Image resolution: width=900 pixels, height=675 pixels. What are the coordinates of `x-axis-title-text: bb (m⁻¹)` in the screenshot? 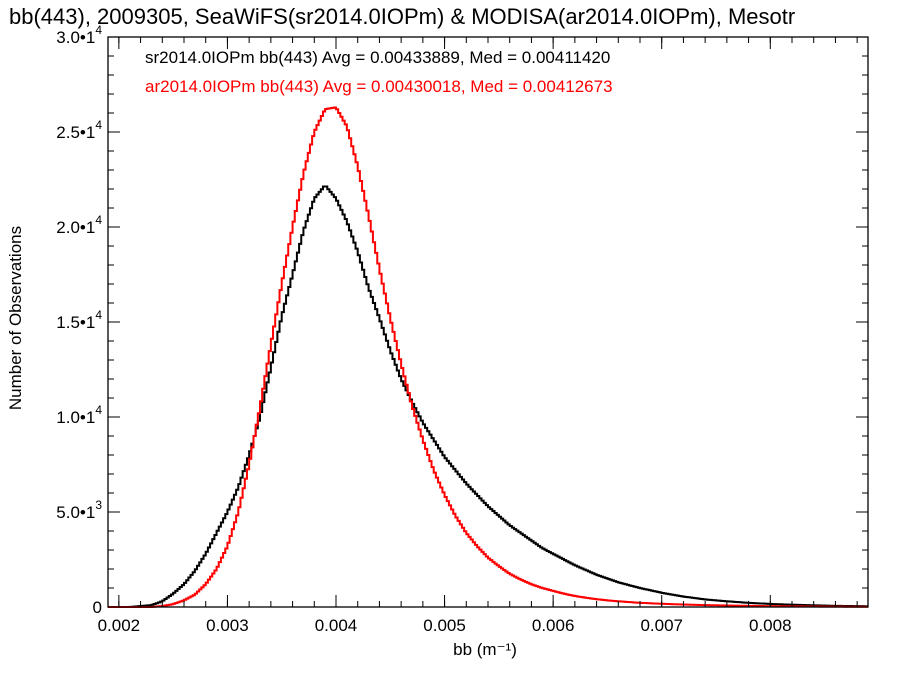 It's located at (485, 649).